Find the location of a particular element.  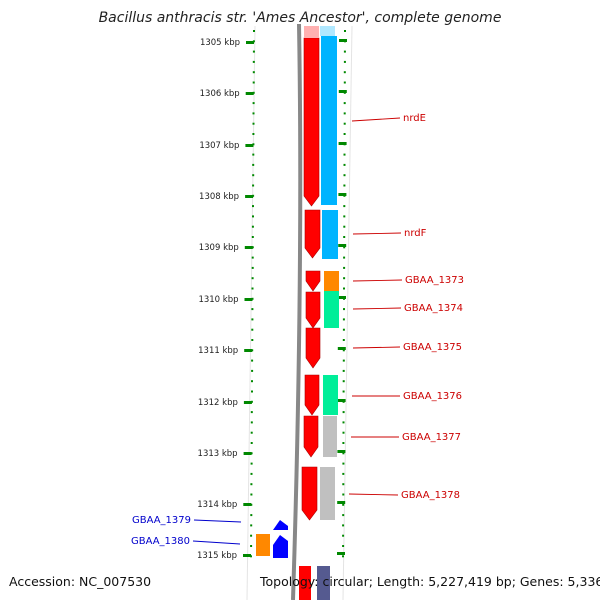

gene-label-gbaa-1376: GBAA_1376 is located at coordinates (432, 396).